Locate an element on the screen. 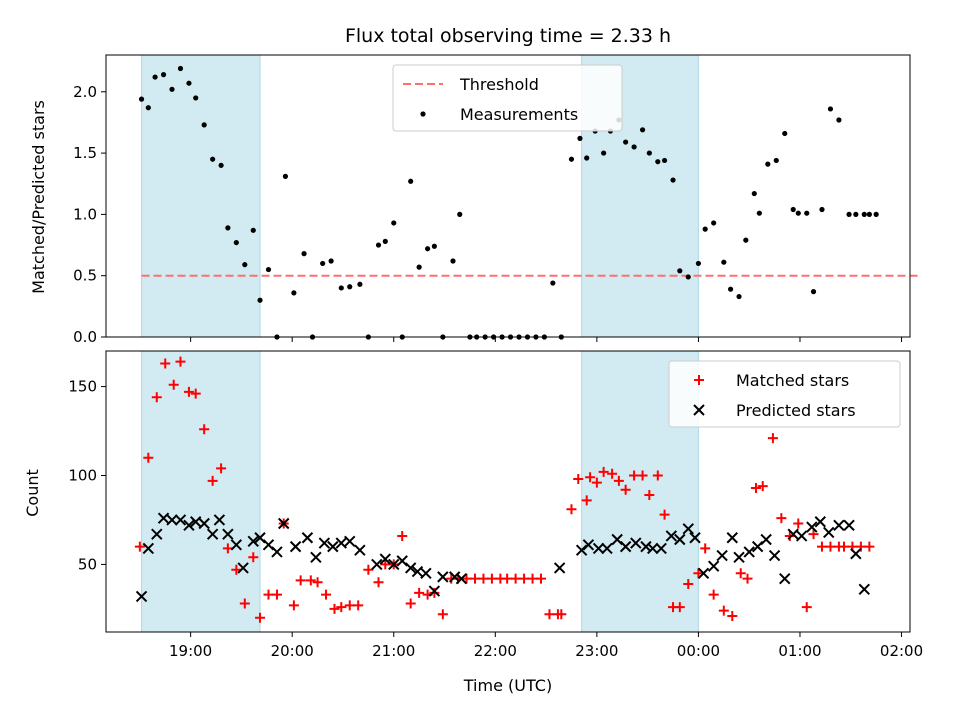 The width and height of the screenshot is (960, 720). top-y-tick-label: 1.0 is located at coordinates (85, 214).